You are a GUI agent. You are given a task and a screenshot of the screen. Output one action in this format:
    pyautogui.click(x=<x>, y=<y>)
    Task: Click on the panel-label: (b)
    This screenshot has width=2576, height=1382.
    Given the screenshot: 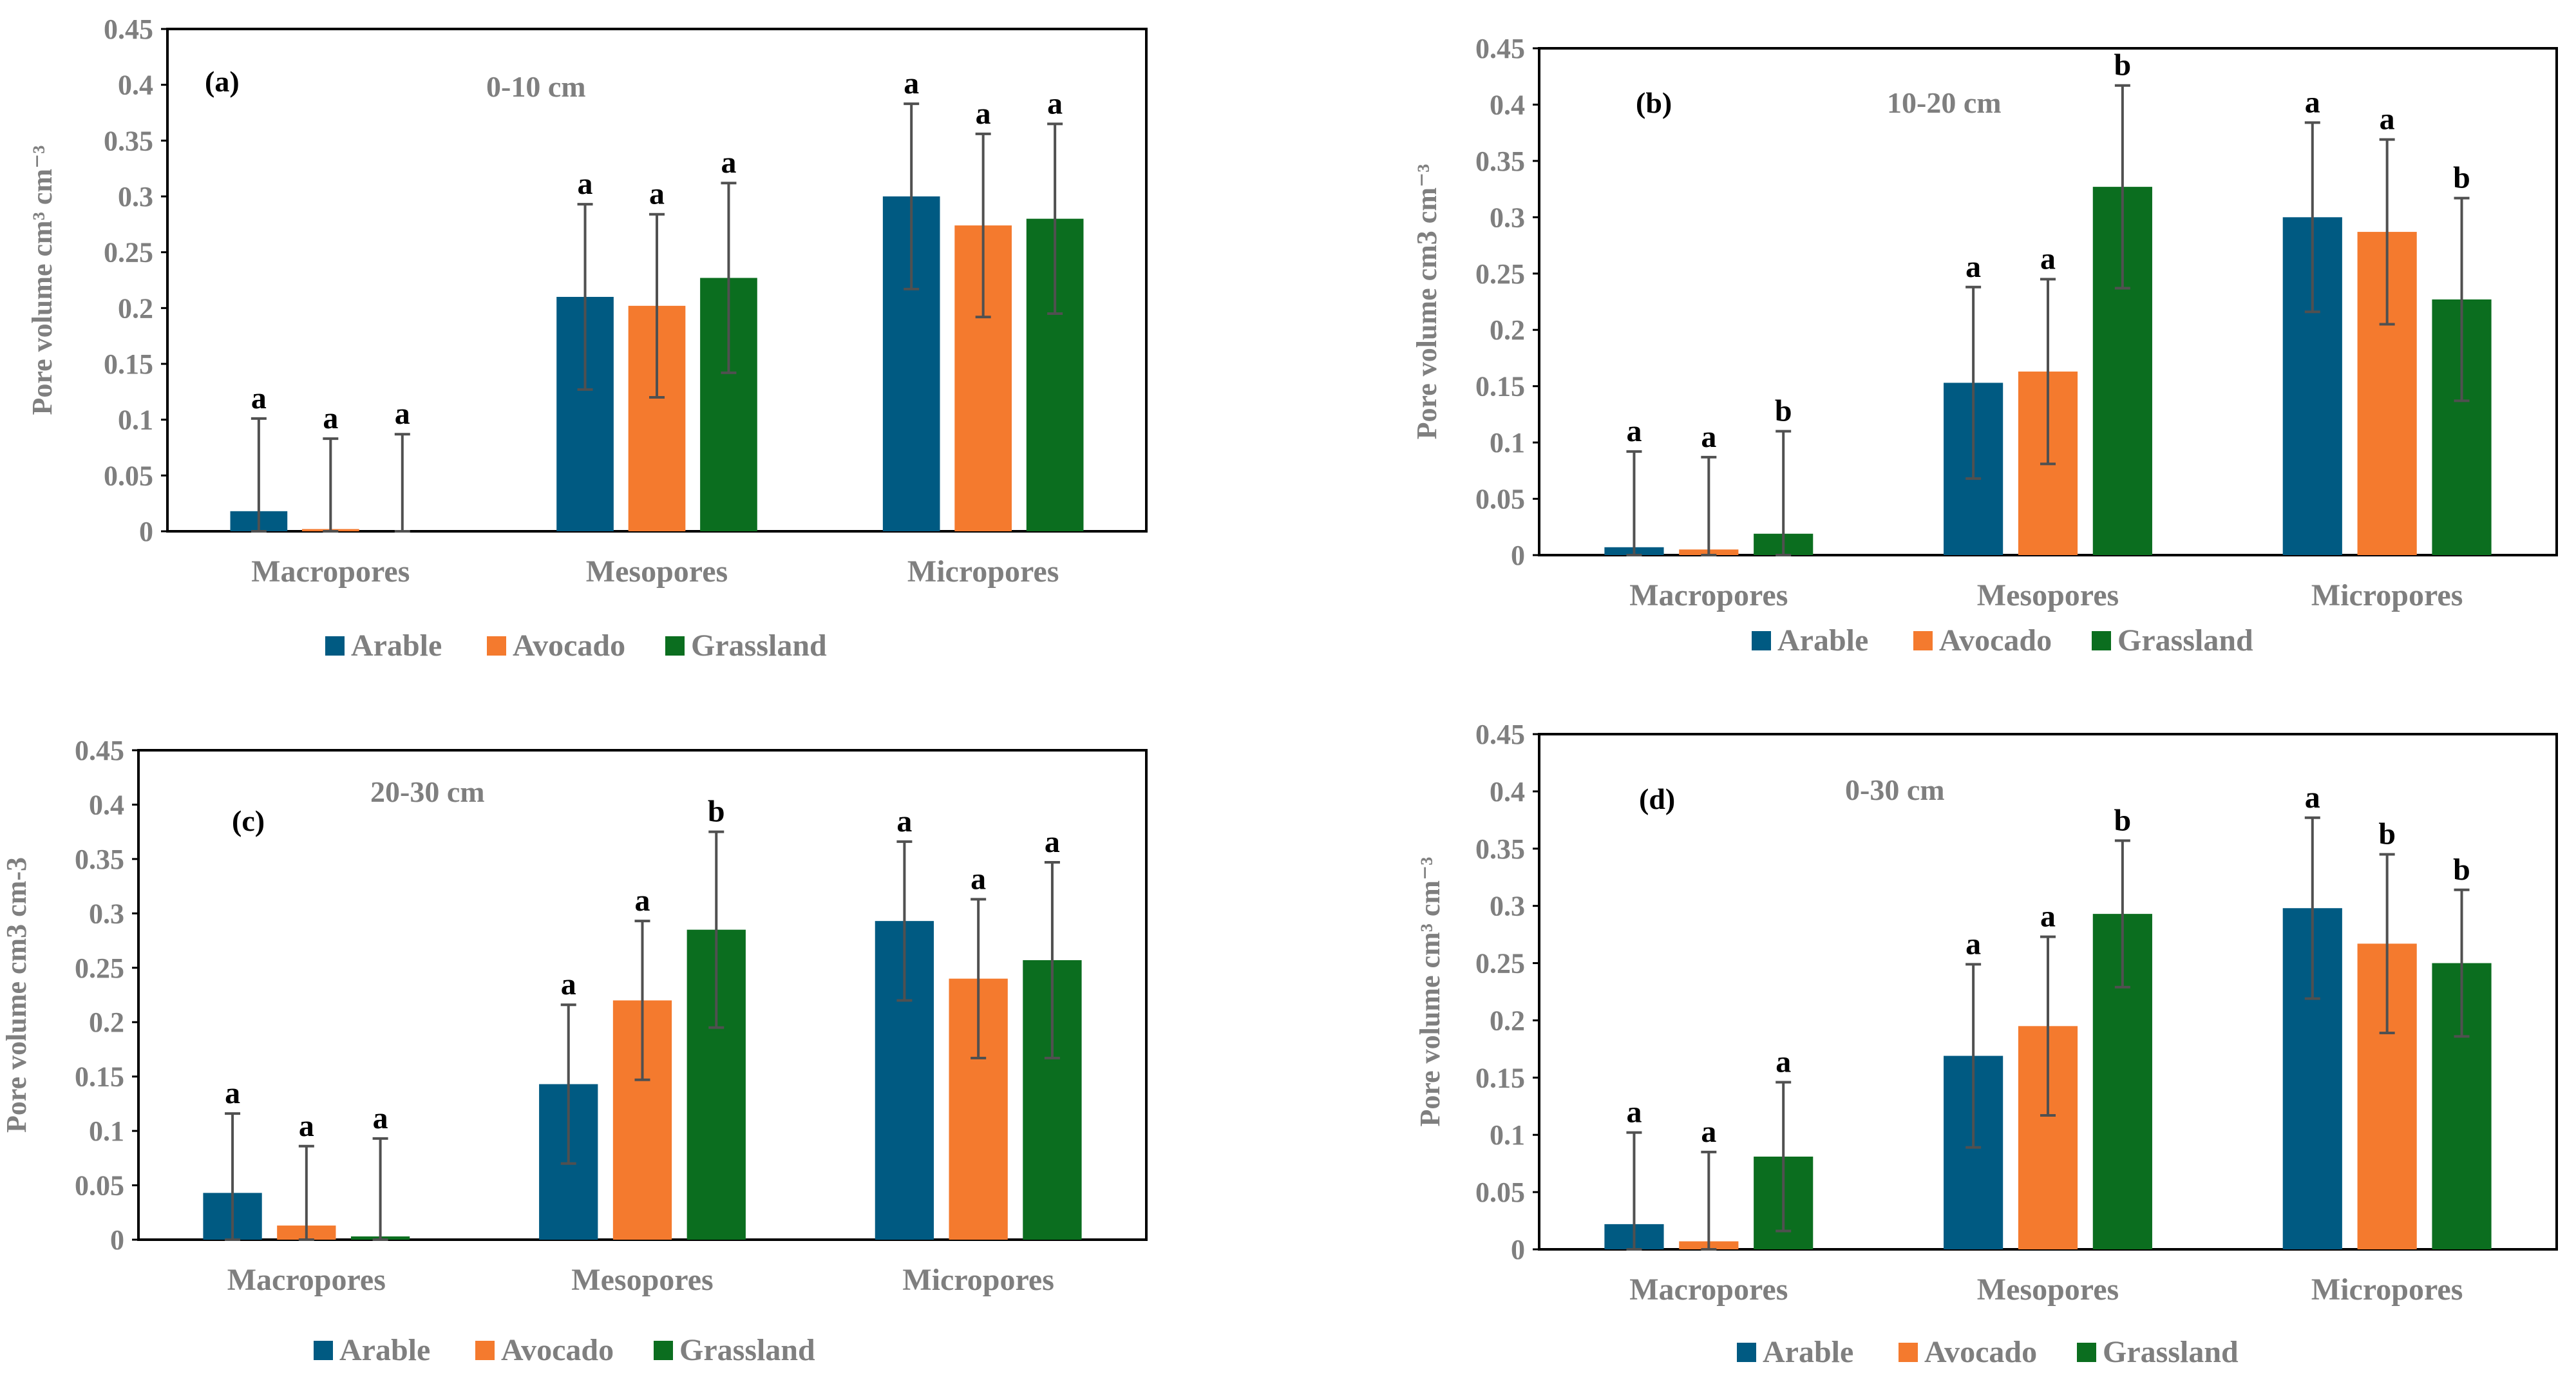 What is the action you would take?
    pyautogui.click(x=1654, y=102)
    